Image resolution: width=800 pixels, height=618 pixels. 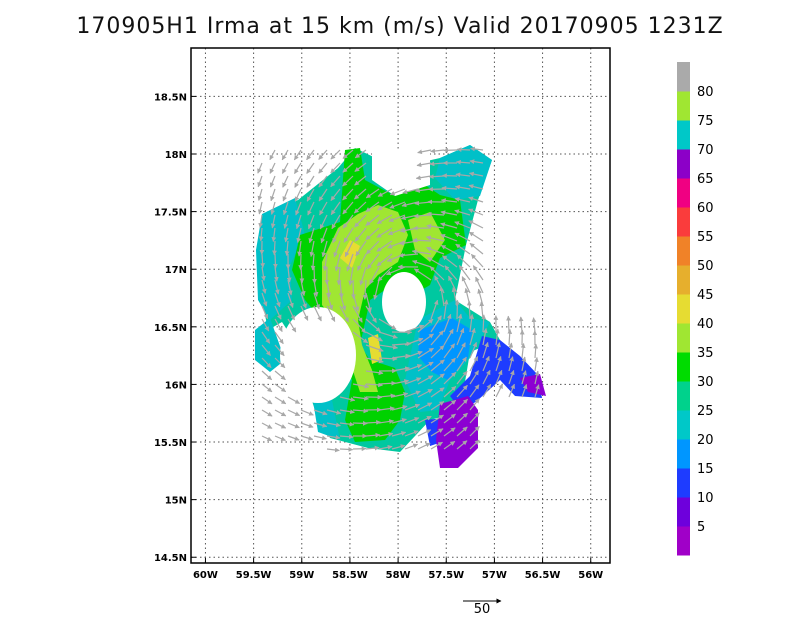 I want to click on data-gap-west, so click(x=318, y=355).